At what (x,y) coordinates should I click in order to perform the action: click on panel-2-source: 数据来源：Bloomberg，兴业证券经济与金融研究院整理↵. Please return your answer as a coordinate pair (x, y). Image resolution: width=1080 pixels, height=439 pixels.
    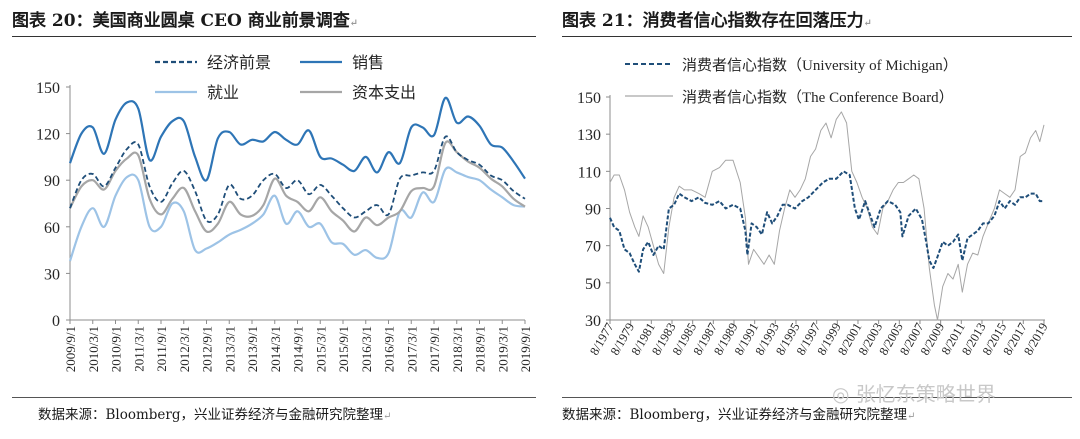
    Looking at the image, I should click on (738, 413).